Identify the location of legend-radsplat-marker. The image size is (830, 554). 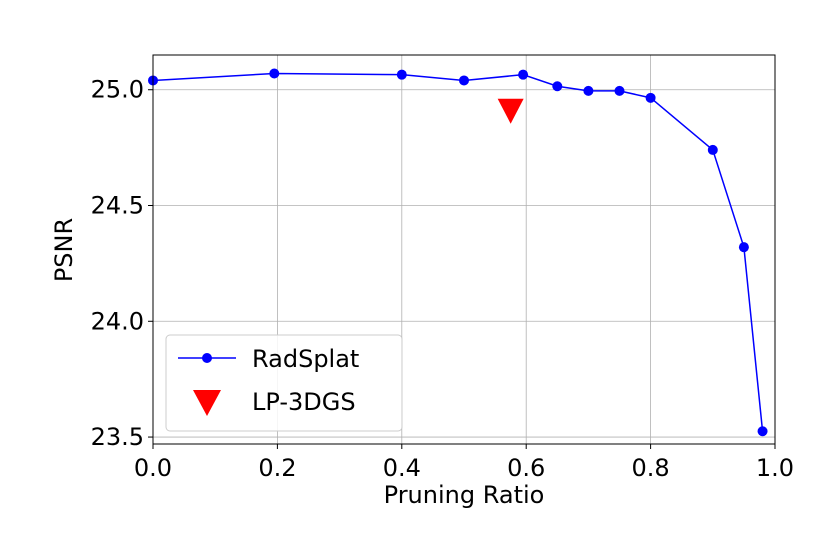
(207, 358).